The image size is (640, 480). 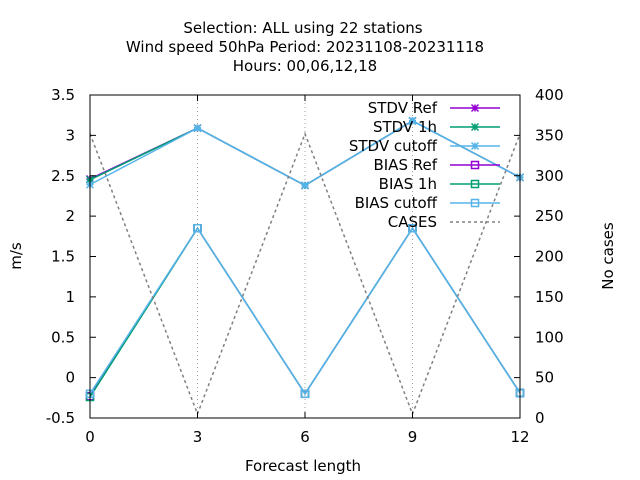 I want to click on y-tick-label: 0.5, so click(x=63, y=337).